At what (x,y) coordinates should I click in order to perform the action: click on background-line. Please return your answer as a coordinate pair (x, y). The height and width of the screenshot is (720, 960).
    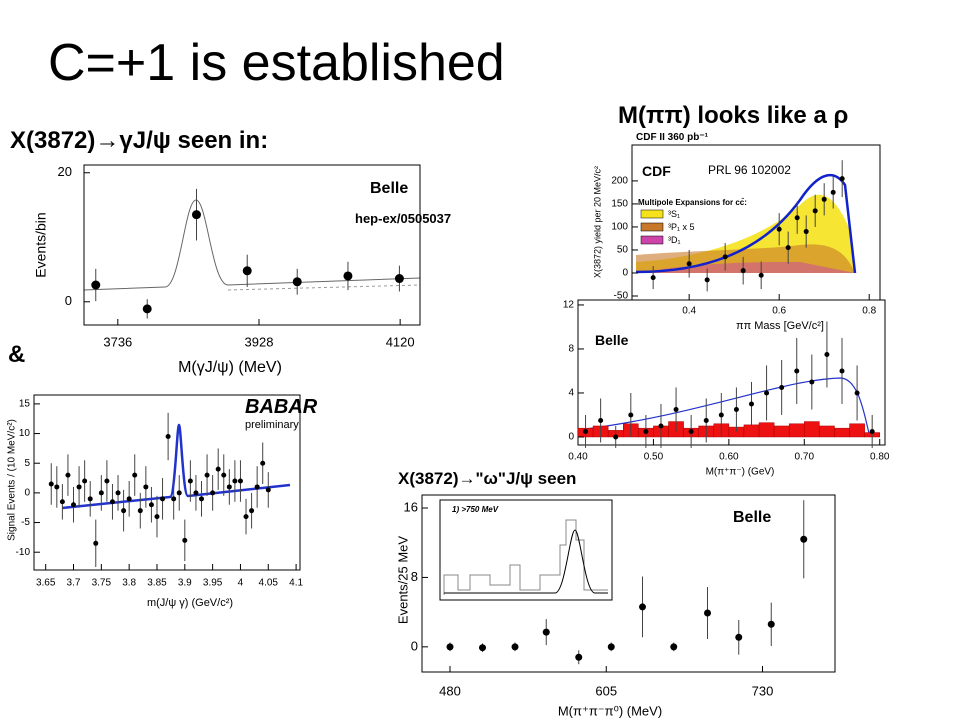
    Looking at the image, I should click on (324, 287).